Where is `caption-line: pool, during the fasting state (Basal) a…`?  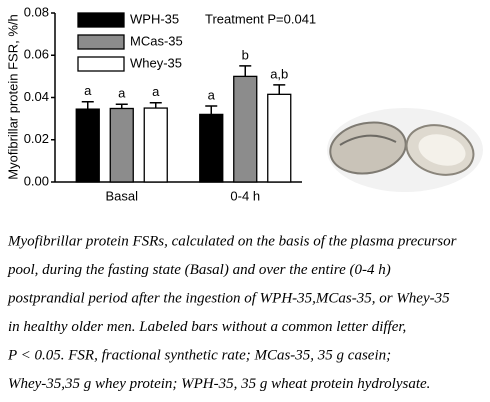
caption-line: pool, during the fasting state (Basal) a… is located at coordinates (199, 270).